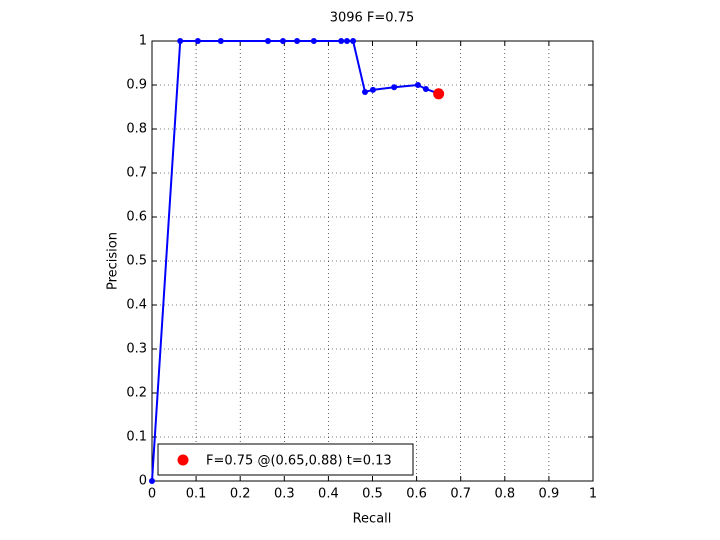 This screenshot has width=720, height=540. I want to click on best-point, so click(439, 94).